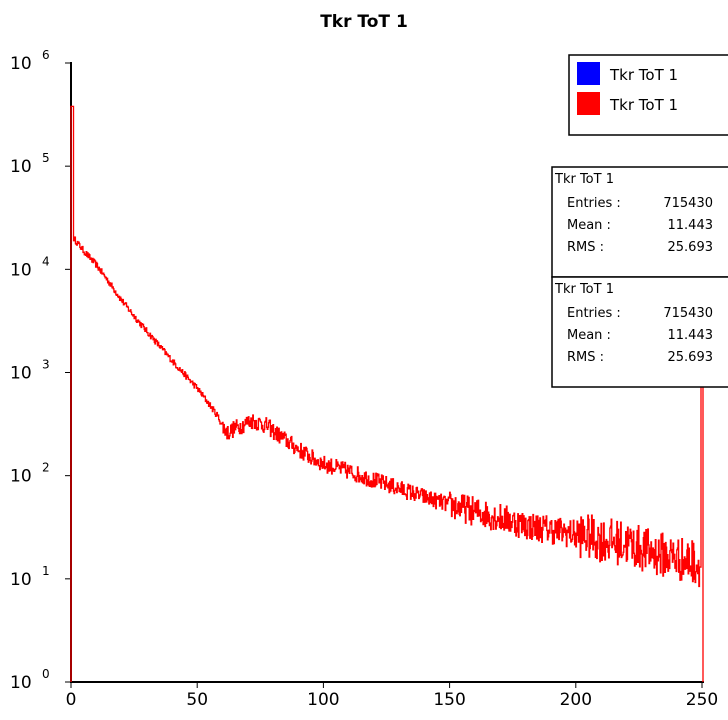 The height and width of the screenshot is (720, 728). Describe the element at coordinates (46, 158) in the screenshot. I see `y-tick-exponent: 5` at that location.